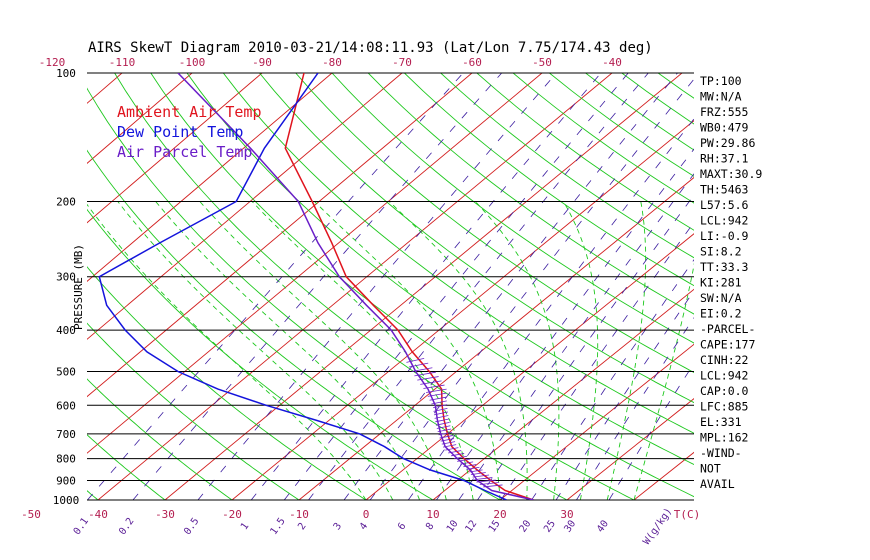 The image size is (870, 560). Describe the element at coordinates (721, 453) in the screenshot. I see `side-panel-line: -WIND-` at that location.